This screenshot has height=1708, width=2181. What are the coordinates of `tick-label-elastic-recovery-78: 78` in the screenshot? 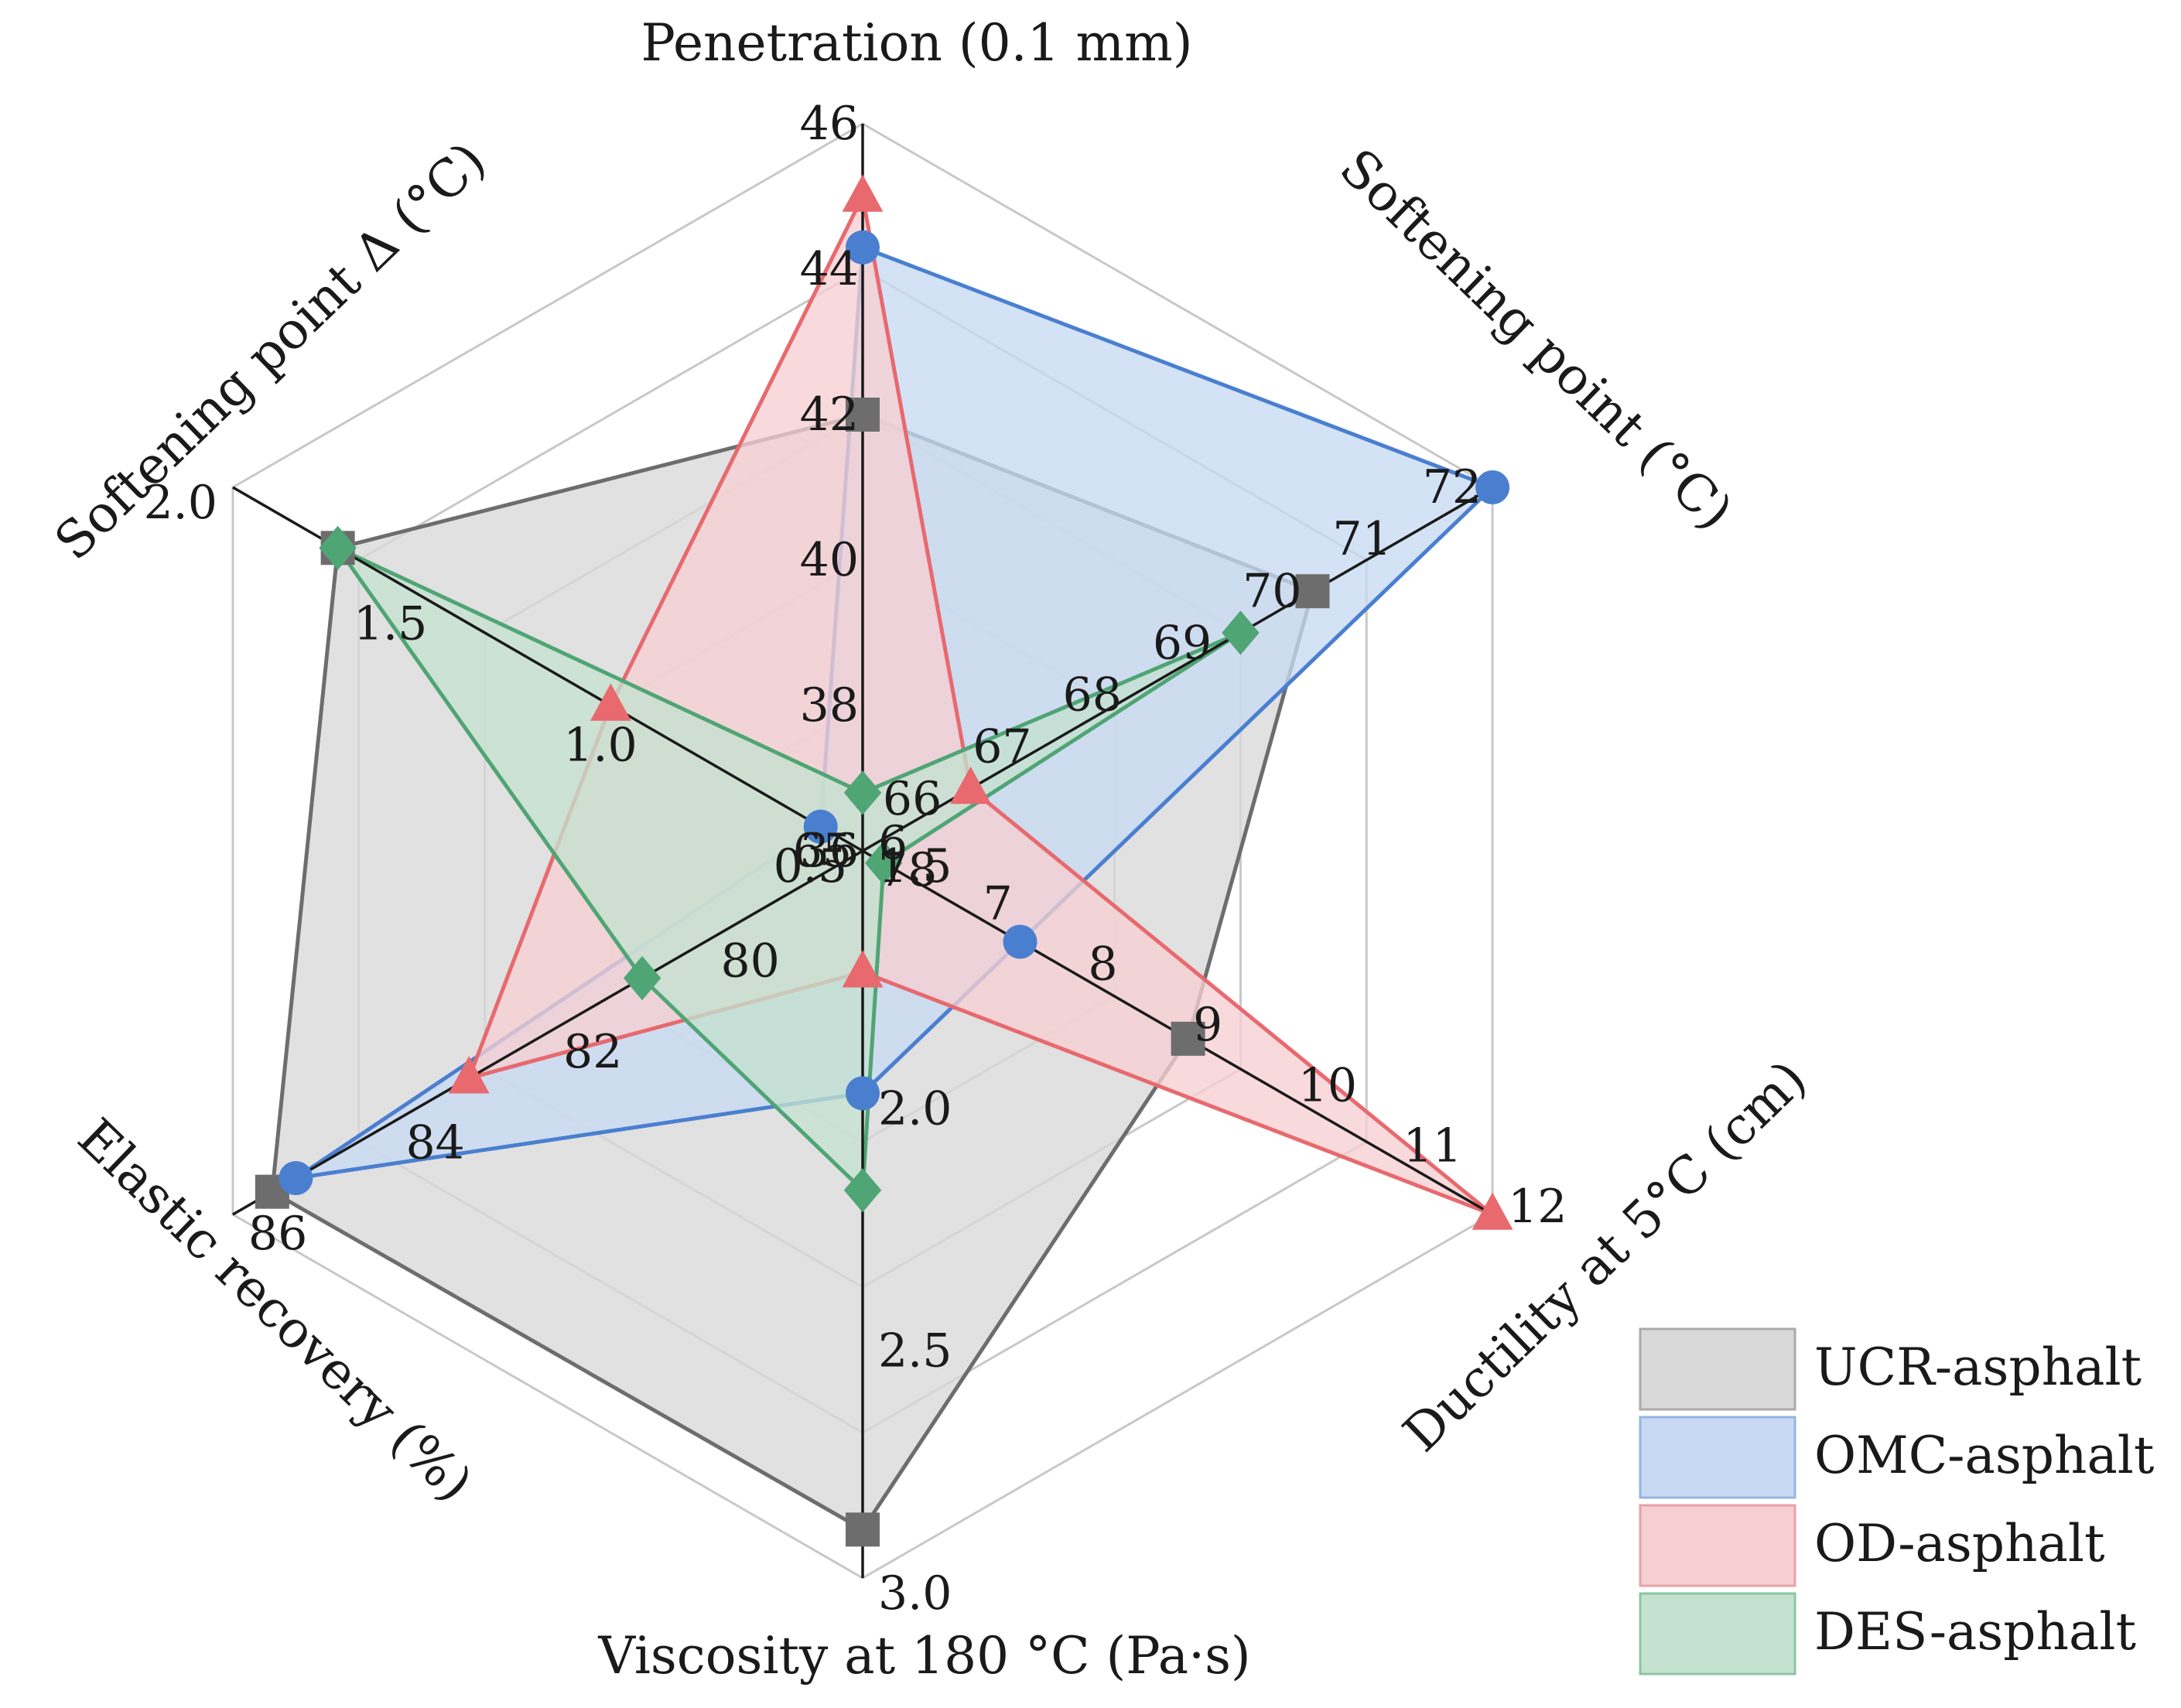 It's located at (908, 870).